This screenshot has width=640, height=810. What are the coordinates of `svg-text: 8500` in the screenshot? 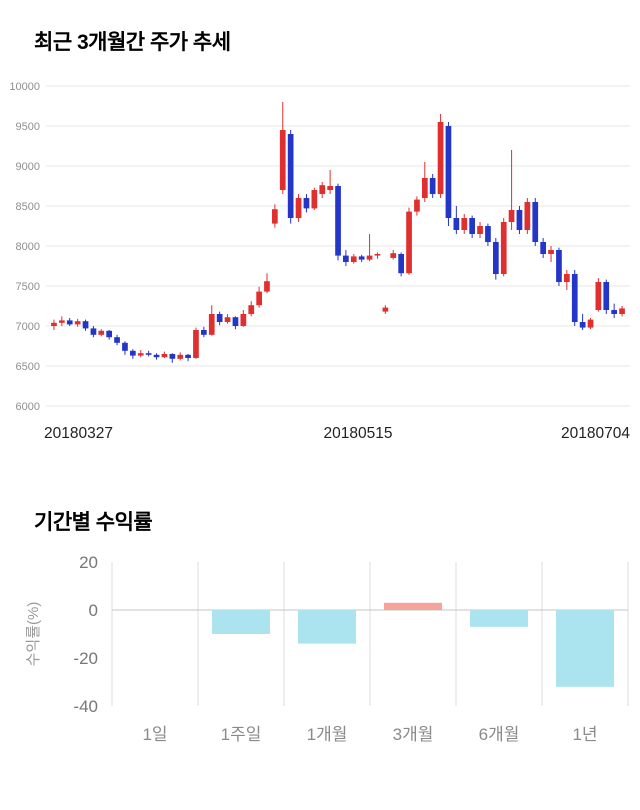 It's located at (28, 207).